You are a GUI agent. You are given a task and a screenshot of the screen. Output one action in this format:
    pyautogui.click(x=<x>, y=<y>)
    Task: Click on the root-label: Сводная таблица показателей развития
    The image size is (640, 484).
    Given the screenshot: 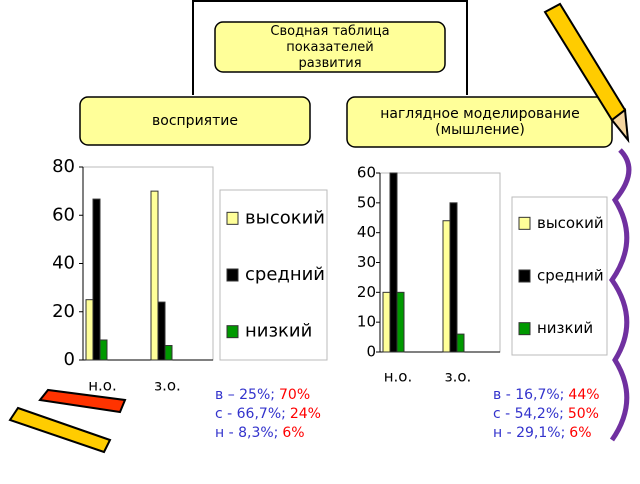 What is the action you would take?
    pyautogui.click(x=329, y=47)
    